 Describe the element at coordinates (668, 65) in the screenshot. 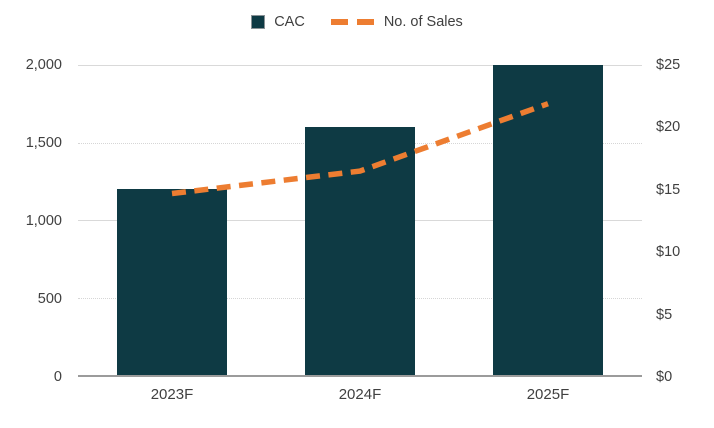

I see `right-axis-tick: $25` at that location.